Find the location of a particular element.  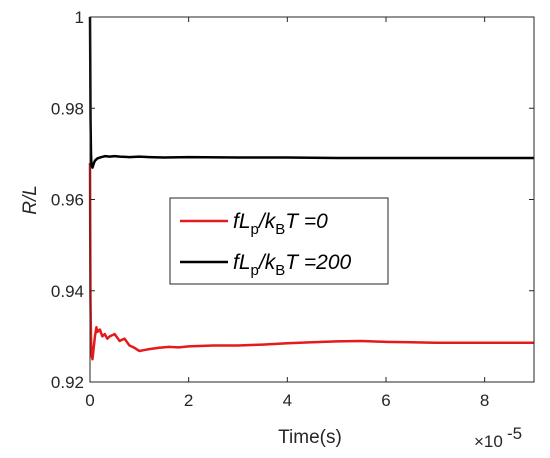

x-tick-label: 4 is located at coordinates (287, 400).